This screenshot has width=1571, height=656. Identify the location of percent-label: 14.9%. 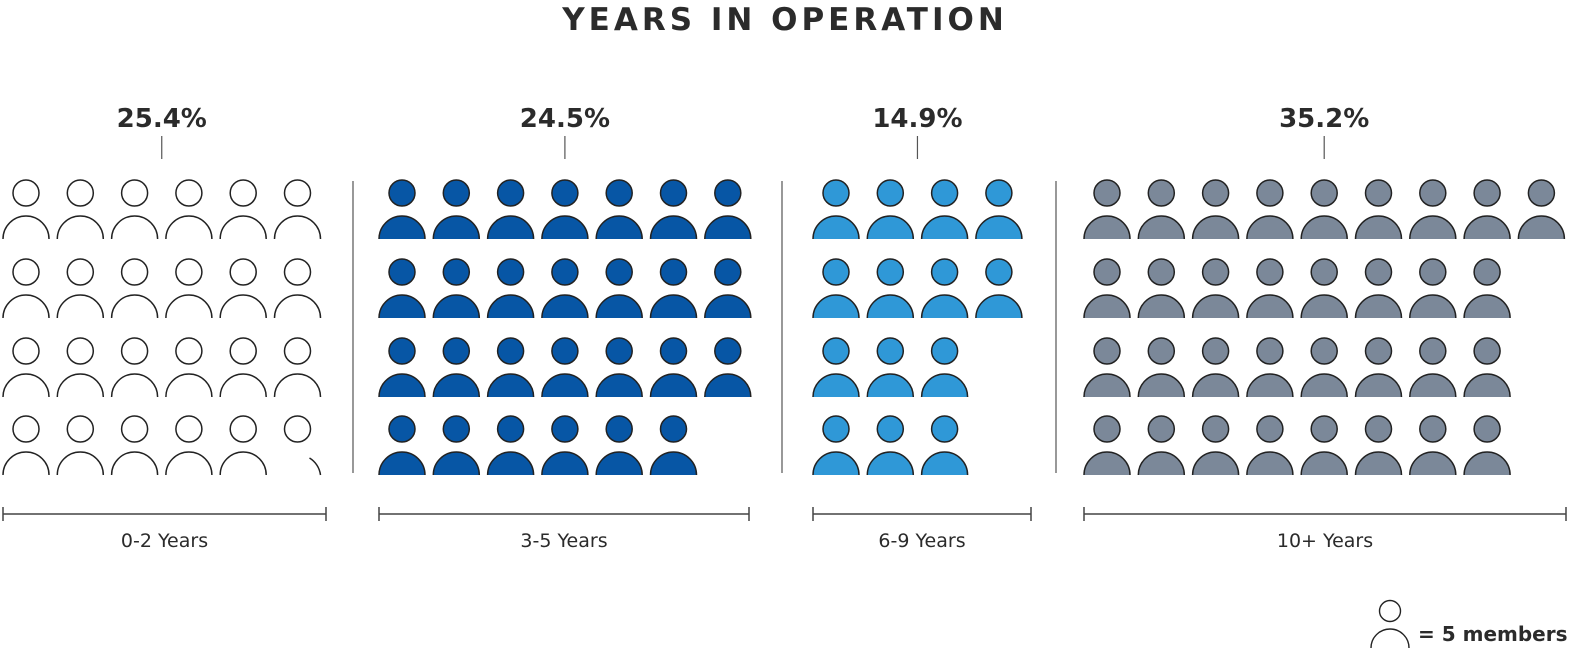
(917, 119).